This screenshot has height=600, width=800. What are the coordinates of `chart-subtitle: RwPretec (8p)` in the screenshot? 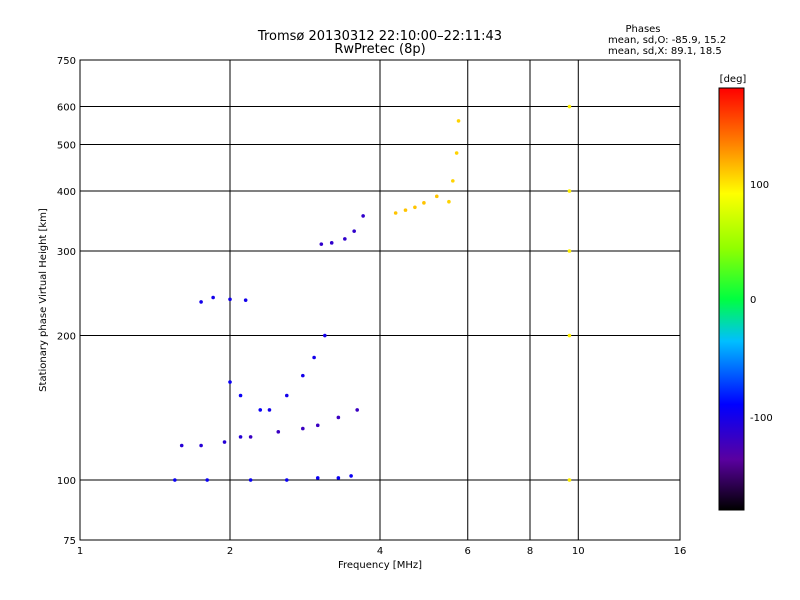 It's located at (379, 49).